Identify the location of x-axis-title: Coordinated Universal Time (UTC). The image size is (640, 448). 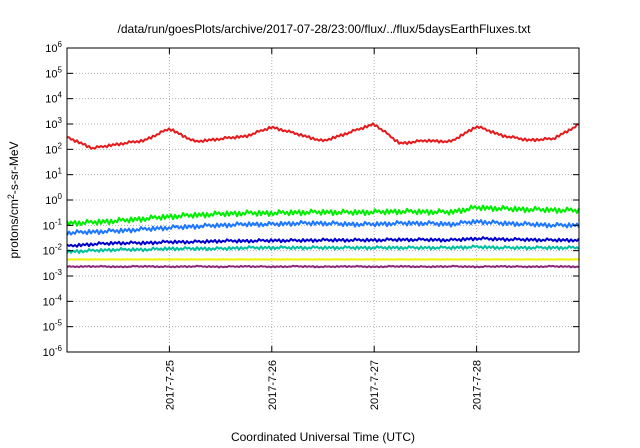
(323, 437).